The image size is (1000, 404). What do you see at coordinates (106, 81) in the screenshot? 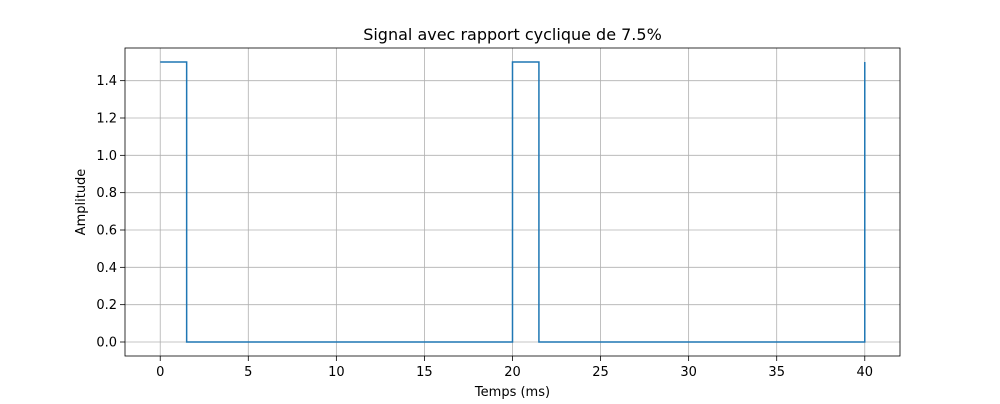
I see `y-tick-label: 1.4` at bounding box center [106, 81].